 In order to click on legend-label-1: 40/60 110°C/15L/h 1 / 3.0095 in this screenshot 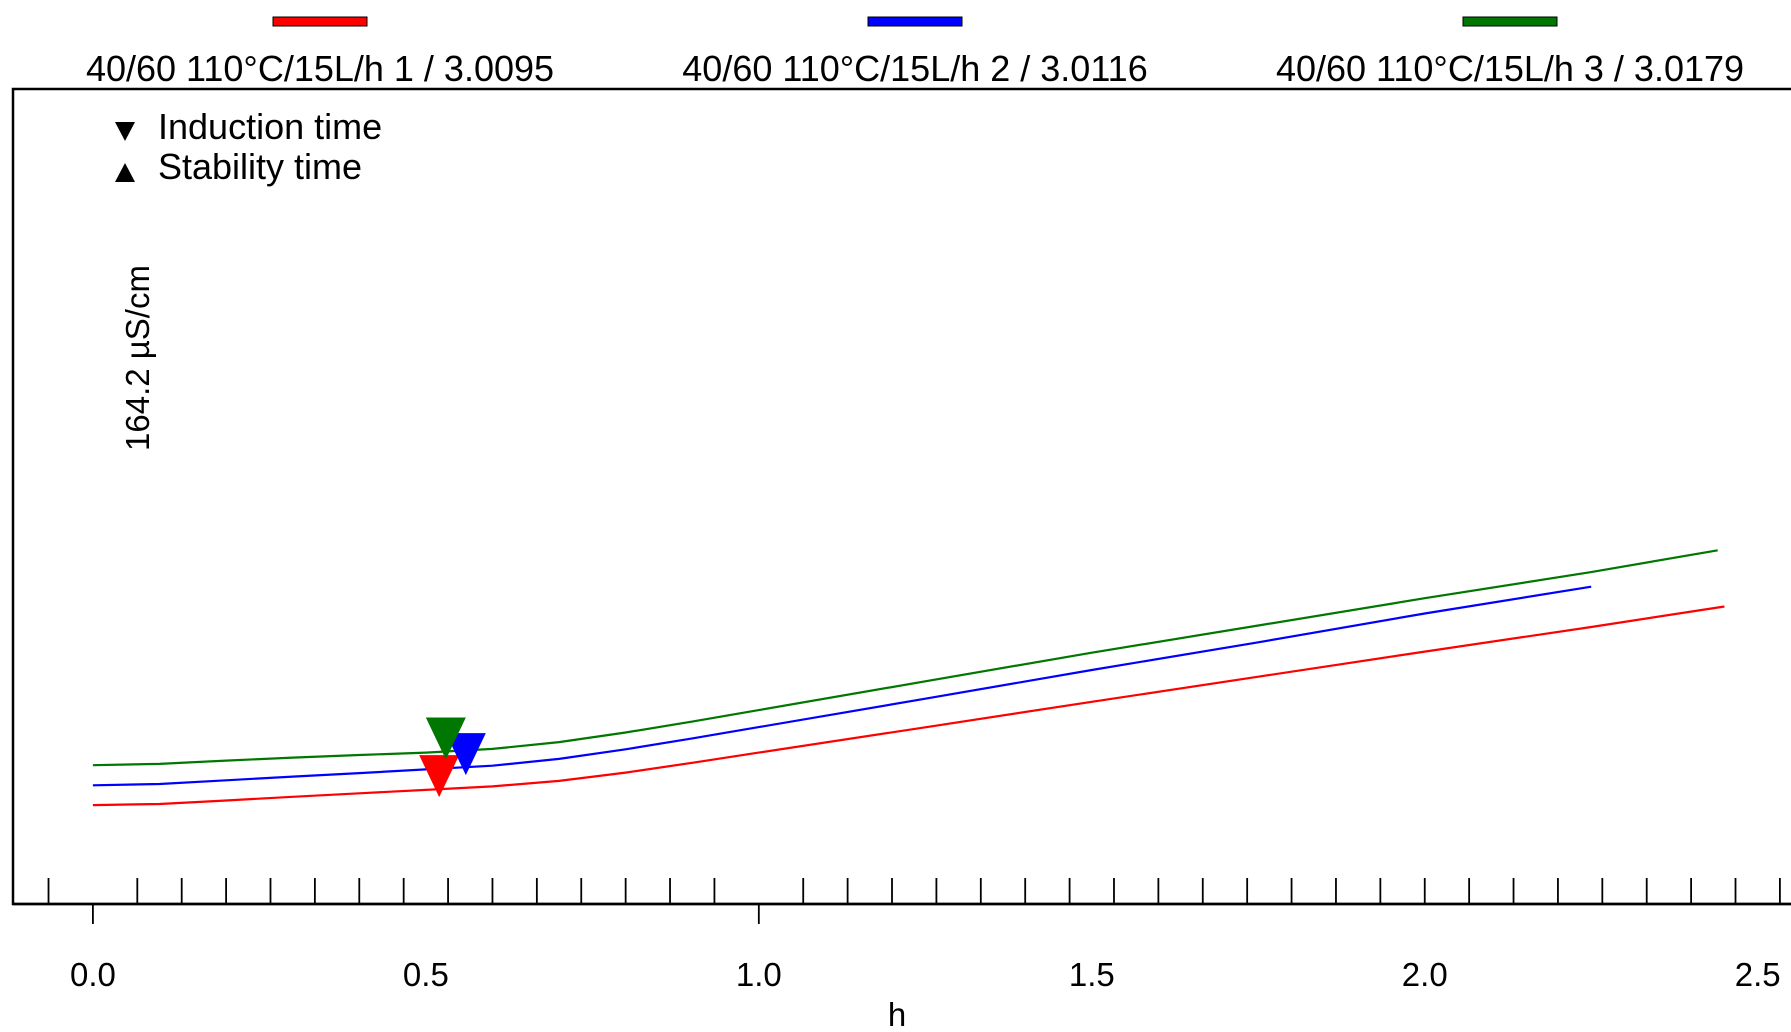, I will do `click(320, 68)`.